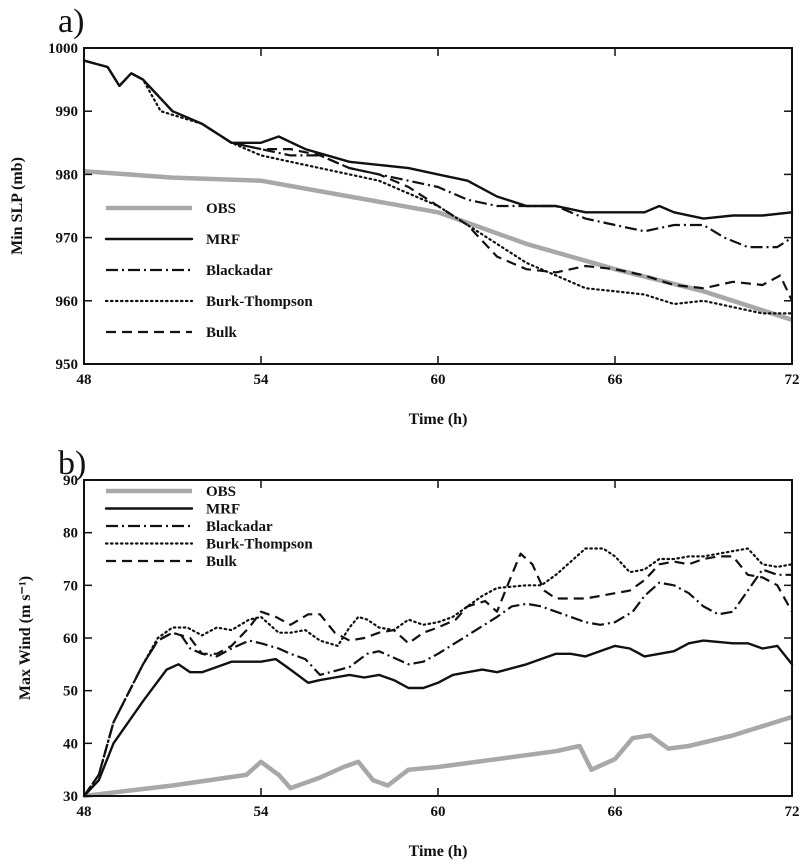  Describe the element at coordinates (70, 797) in the screenshot. I see `panel-b-ytick-label: 30` at that location.